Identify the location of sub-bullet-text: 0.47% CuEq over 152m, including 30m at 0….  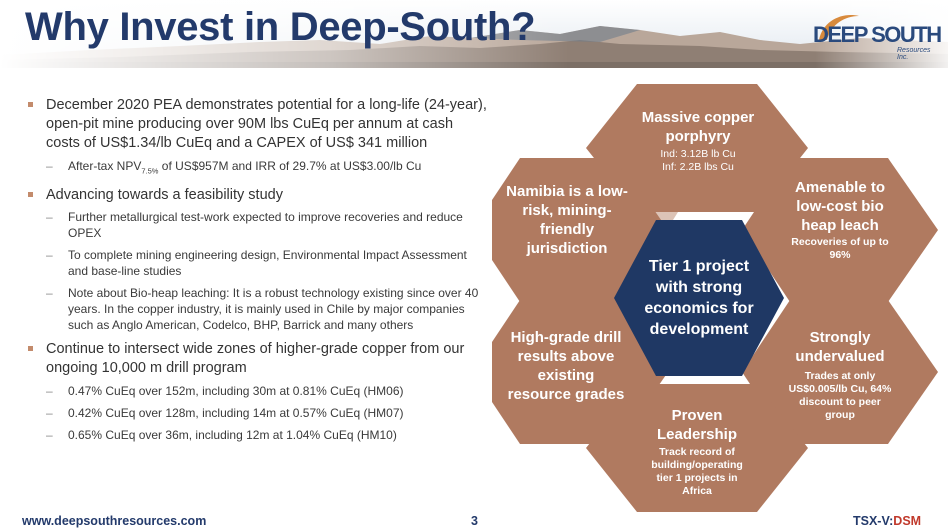
(236, 391).